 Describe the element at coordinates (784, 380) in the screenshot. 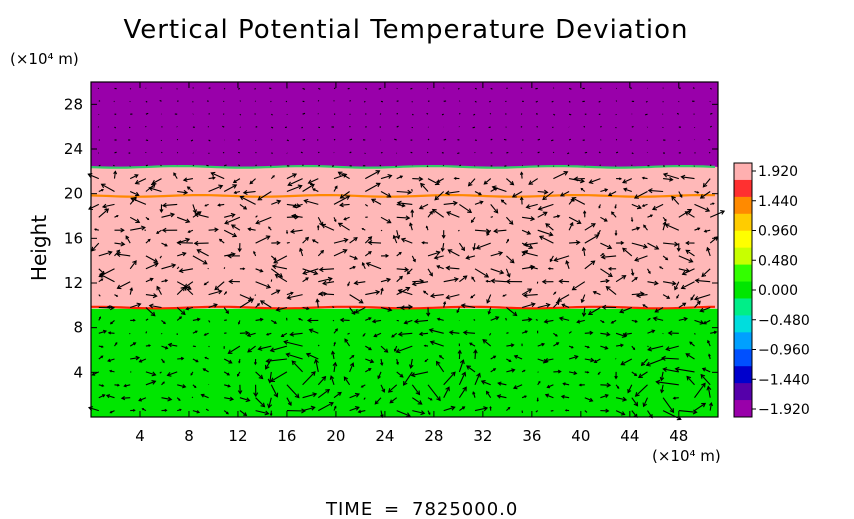

I see `colorbar-label: −1.440` at that location.